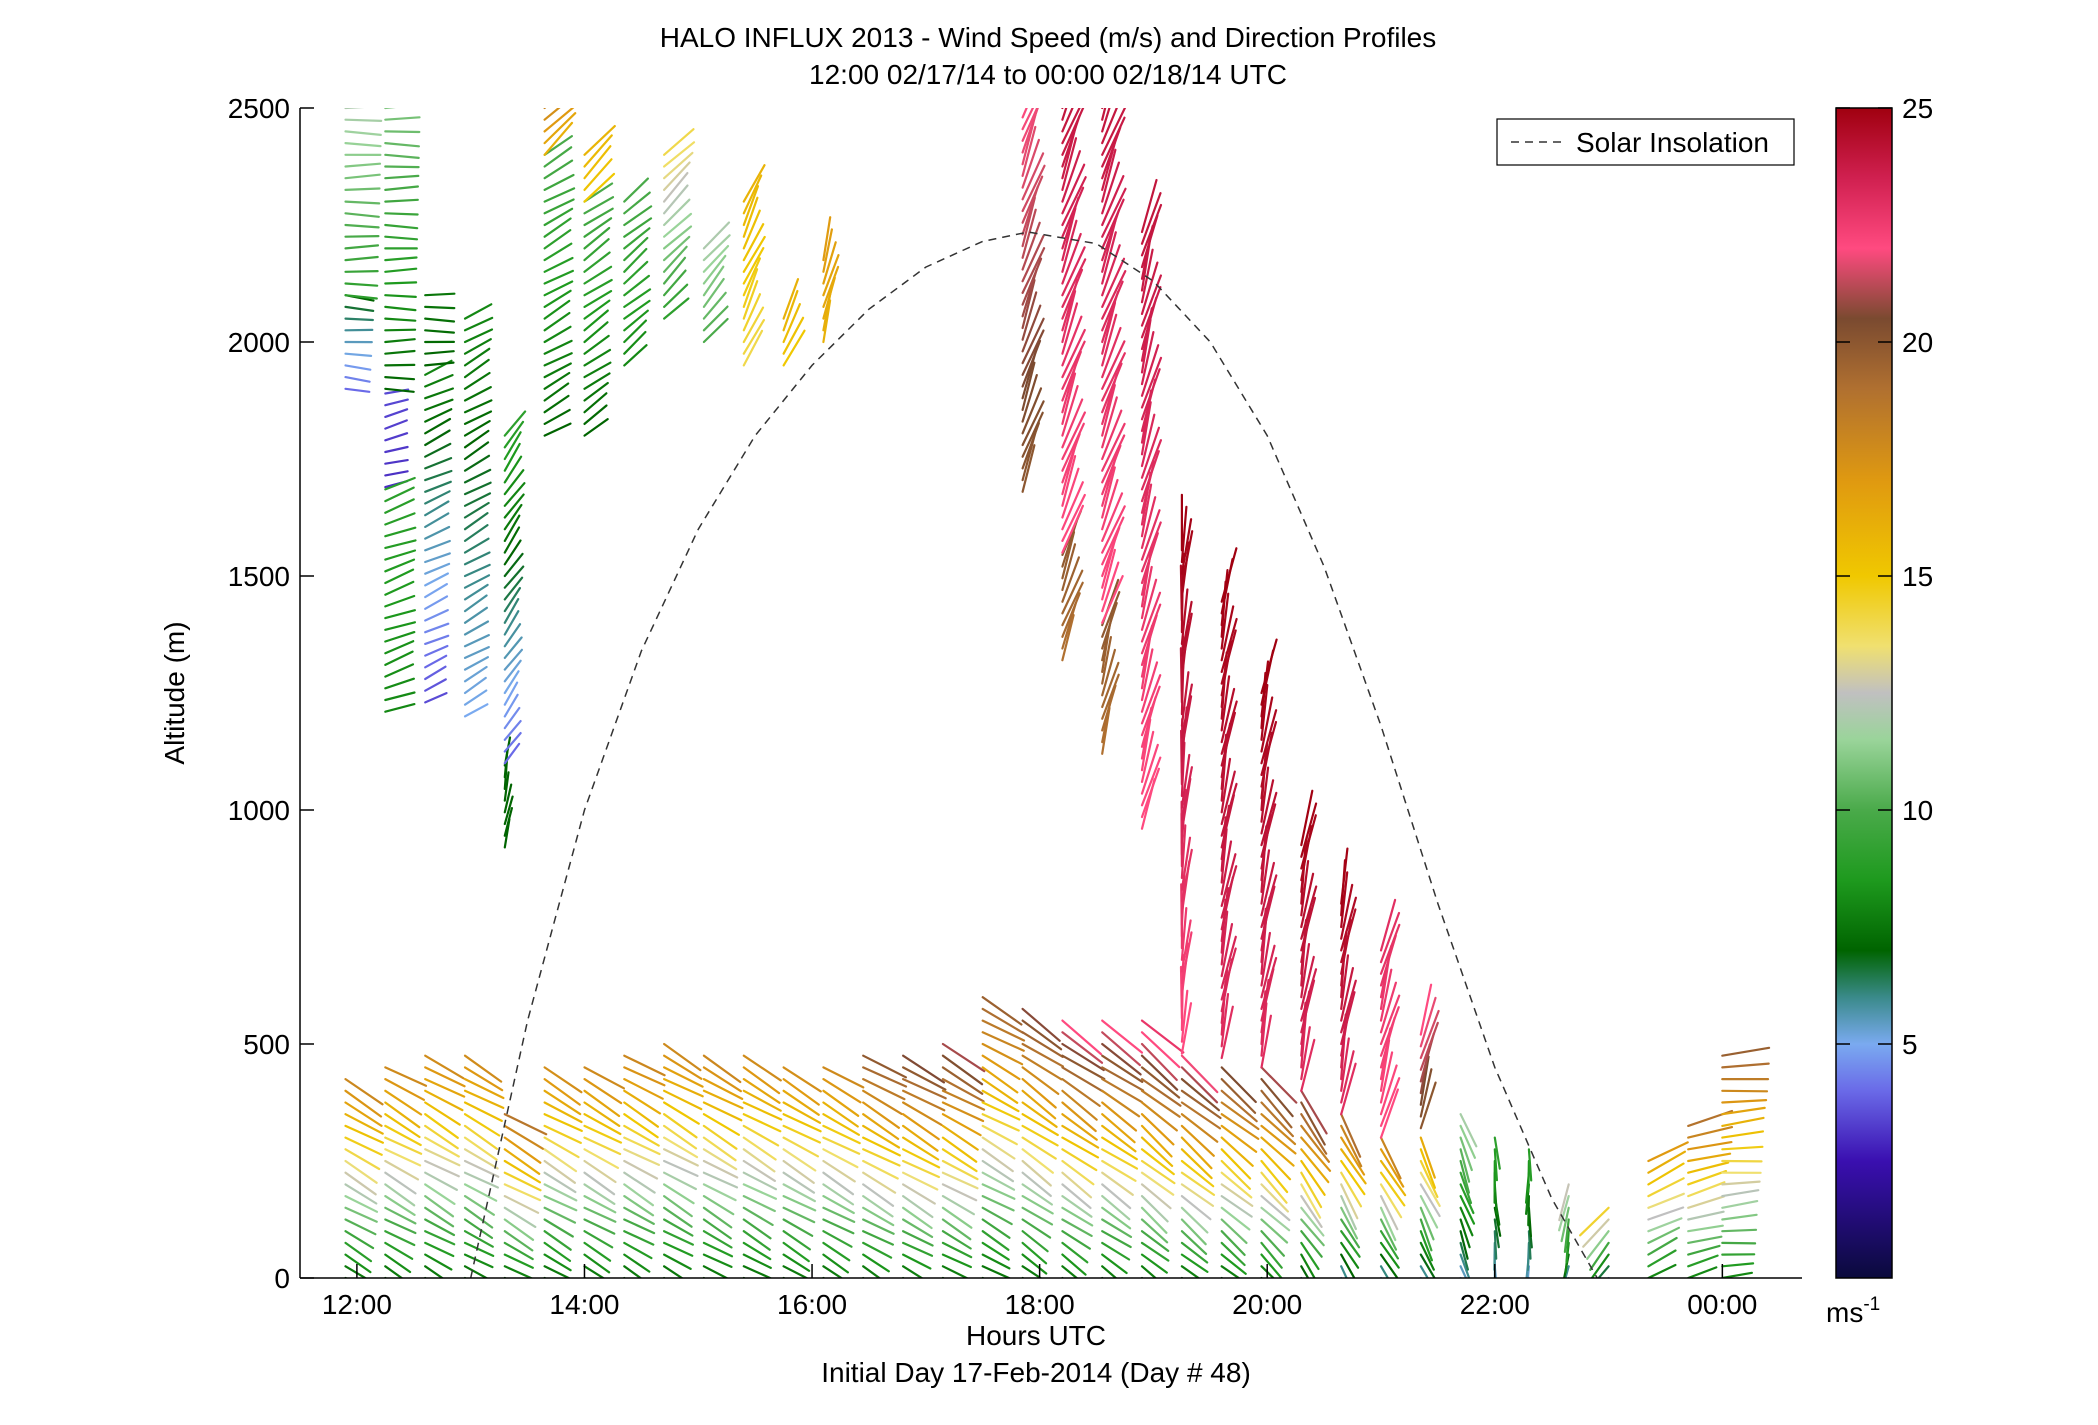 The image size is (2098, 1425). Describe the element at coordinates (1917, 810) in the screenshot. I see `colorbar-tick-label: 10` at that location.